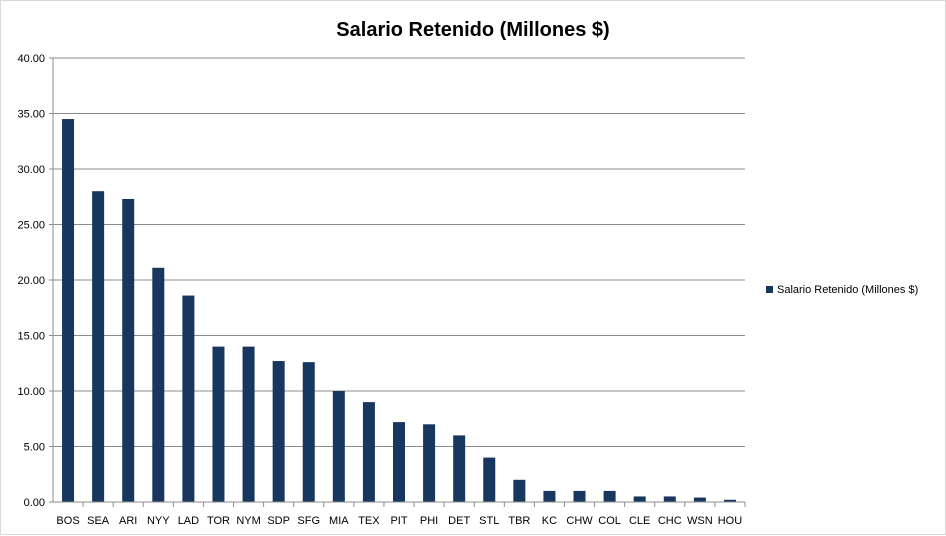  What do you see at coordinates (519, 490) in the screenshot?
I see `bar-tbr` at bounding box center [519, 490].